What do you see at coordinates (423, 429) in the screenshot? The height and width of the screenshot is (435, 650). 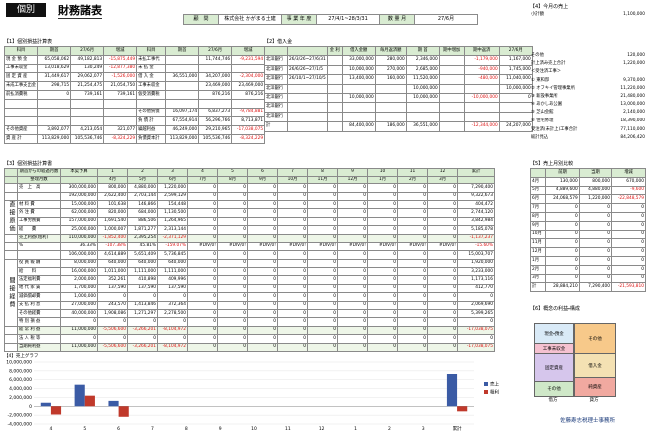 I see `x-tick-label: 3` at bounding box center [423, 429].